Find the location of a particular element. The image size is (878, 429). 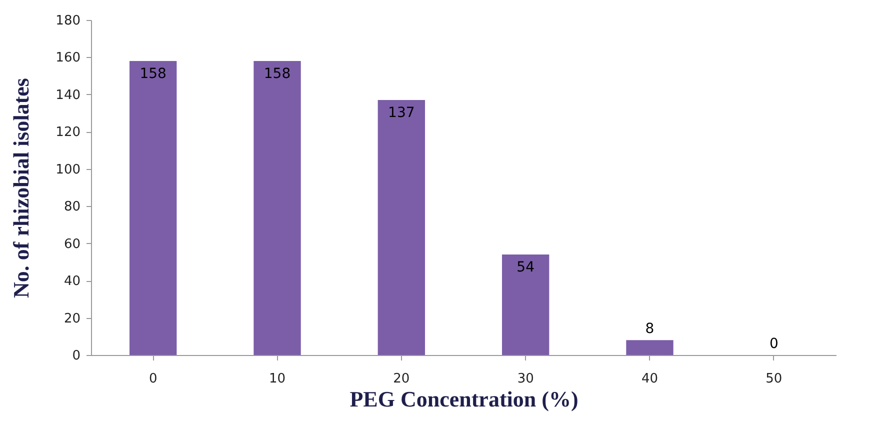

x-tick-label: 10 is located at coordinates (277, 379).